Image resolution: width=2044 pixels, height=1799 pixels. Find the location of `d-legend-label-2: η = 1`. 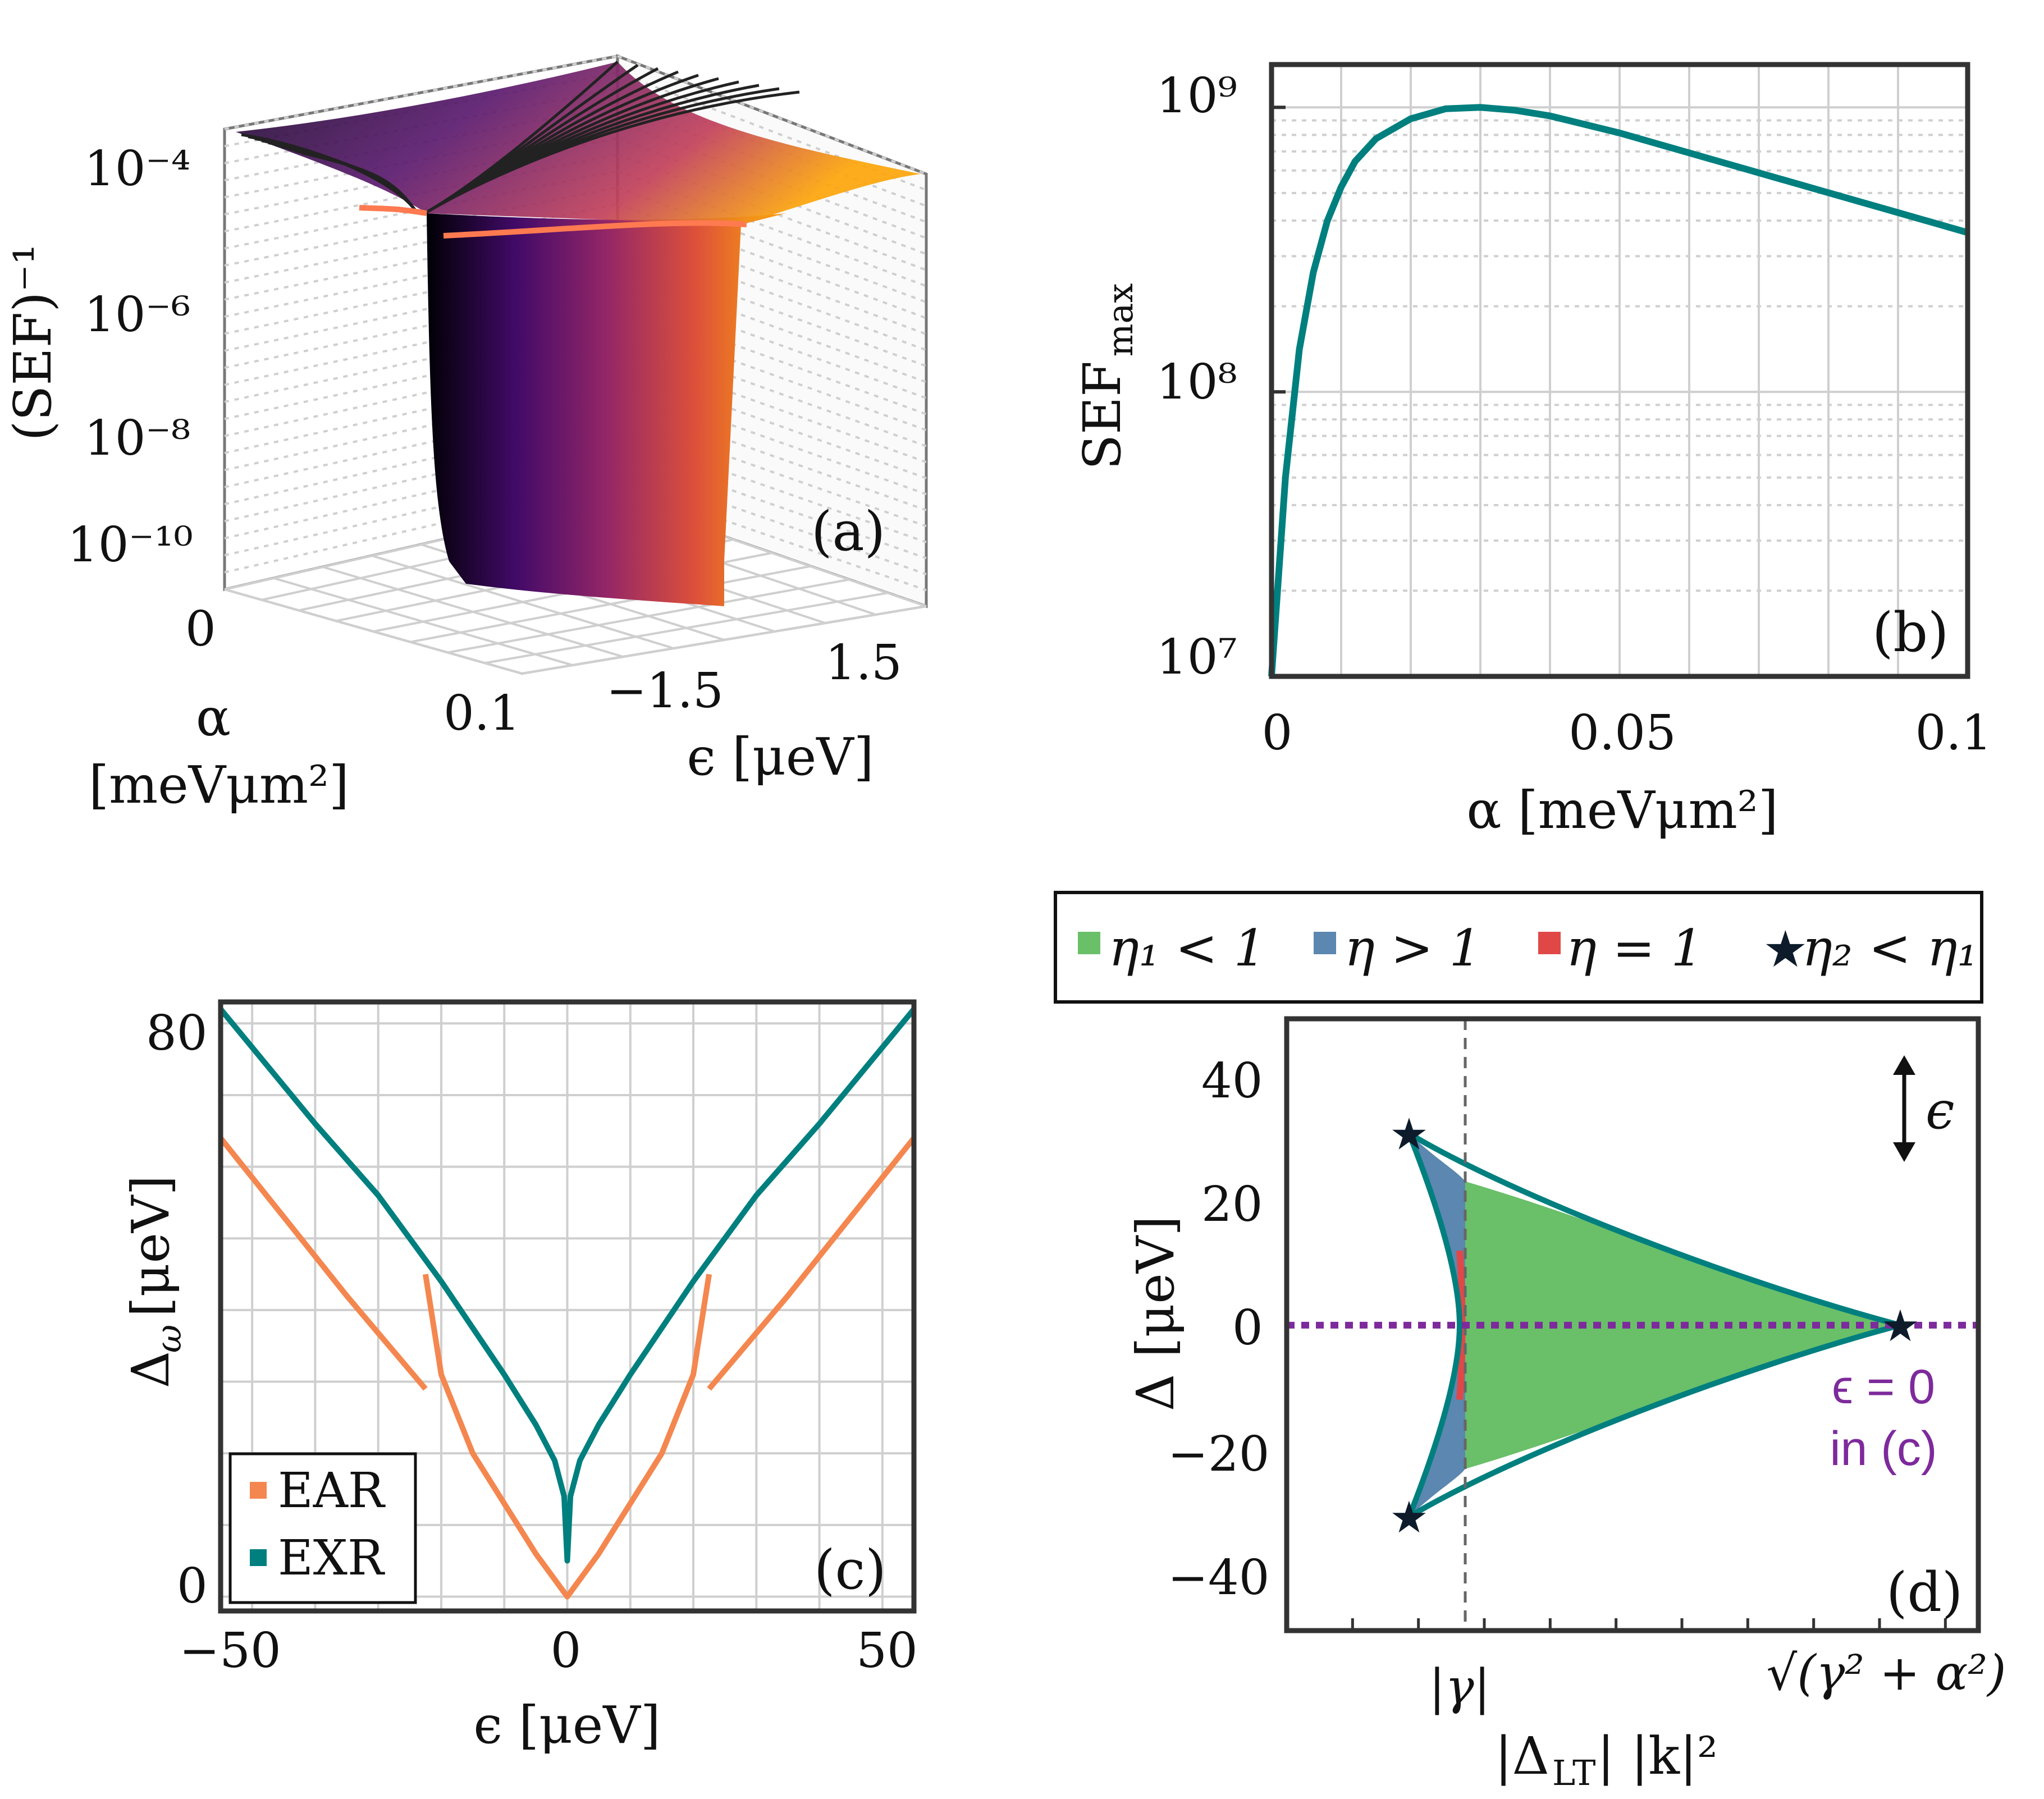

d-legend-label-2: η = 1 is located at coordinates (1634, 948).